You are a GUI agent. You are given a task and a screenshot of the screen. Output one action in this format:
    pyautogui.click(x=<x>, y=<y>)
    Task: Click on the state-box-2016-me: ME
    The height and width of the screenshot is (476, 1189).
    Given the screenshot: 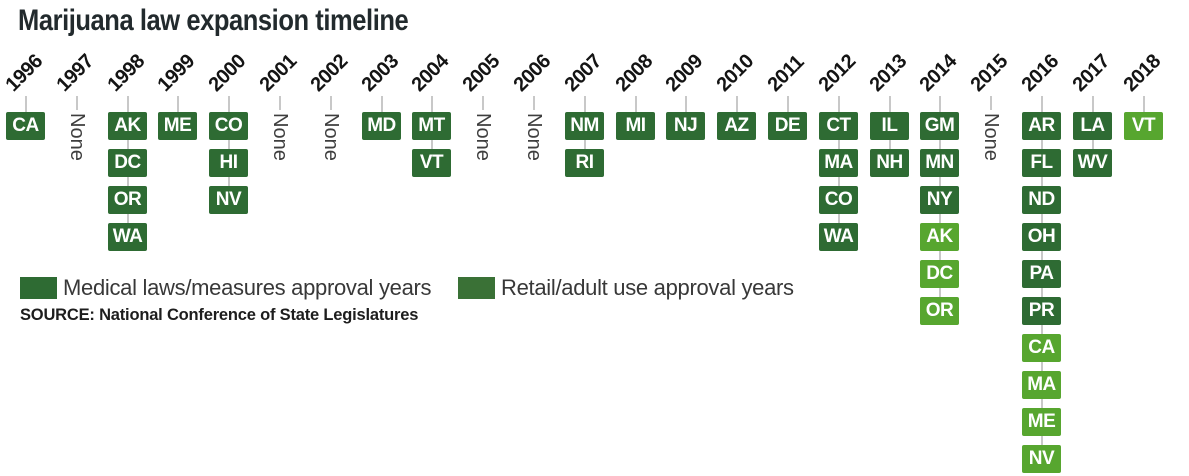 What is the action you would take?
    pyautogui.click(x=1041, y=422)
    